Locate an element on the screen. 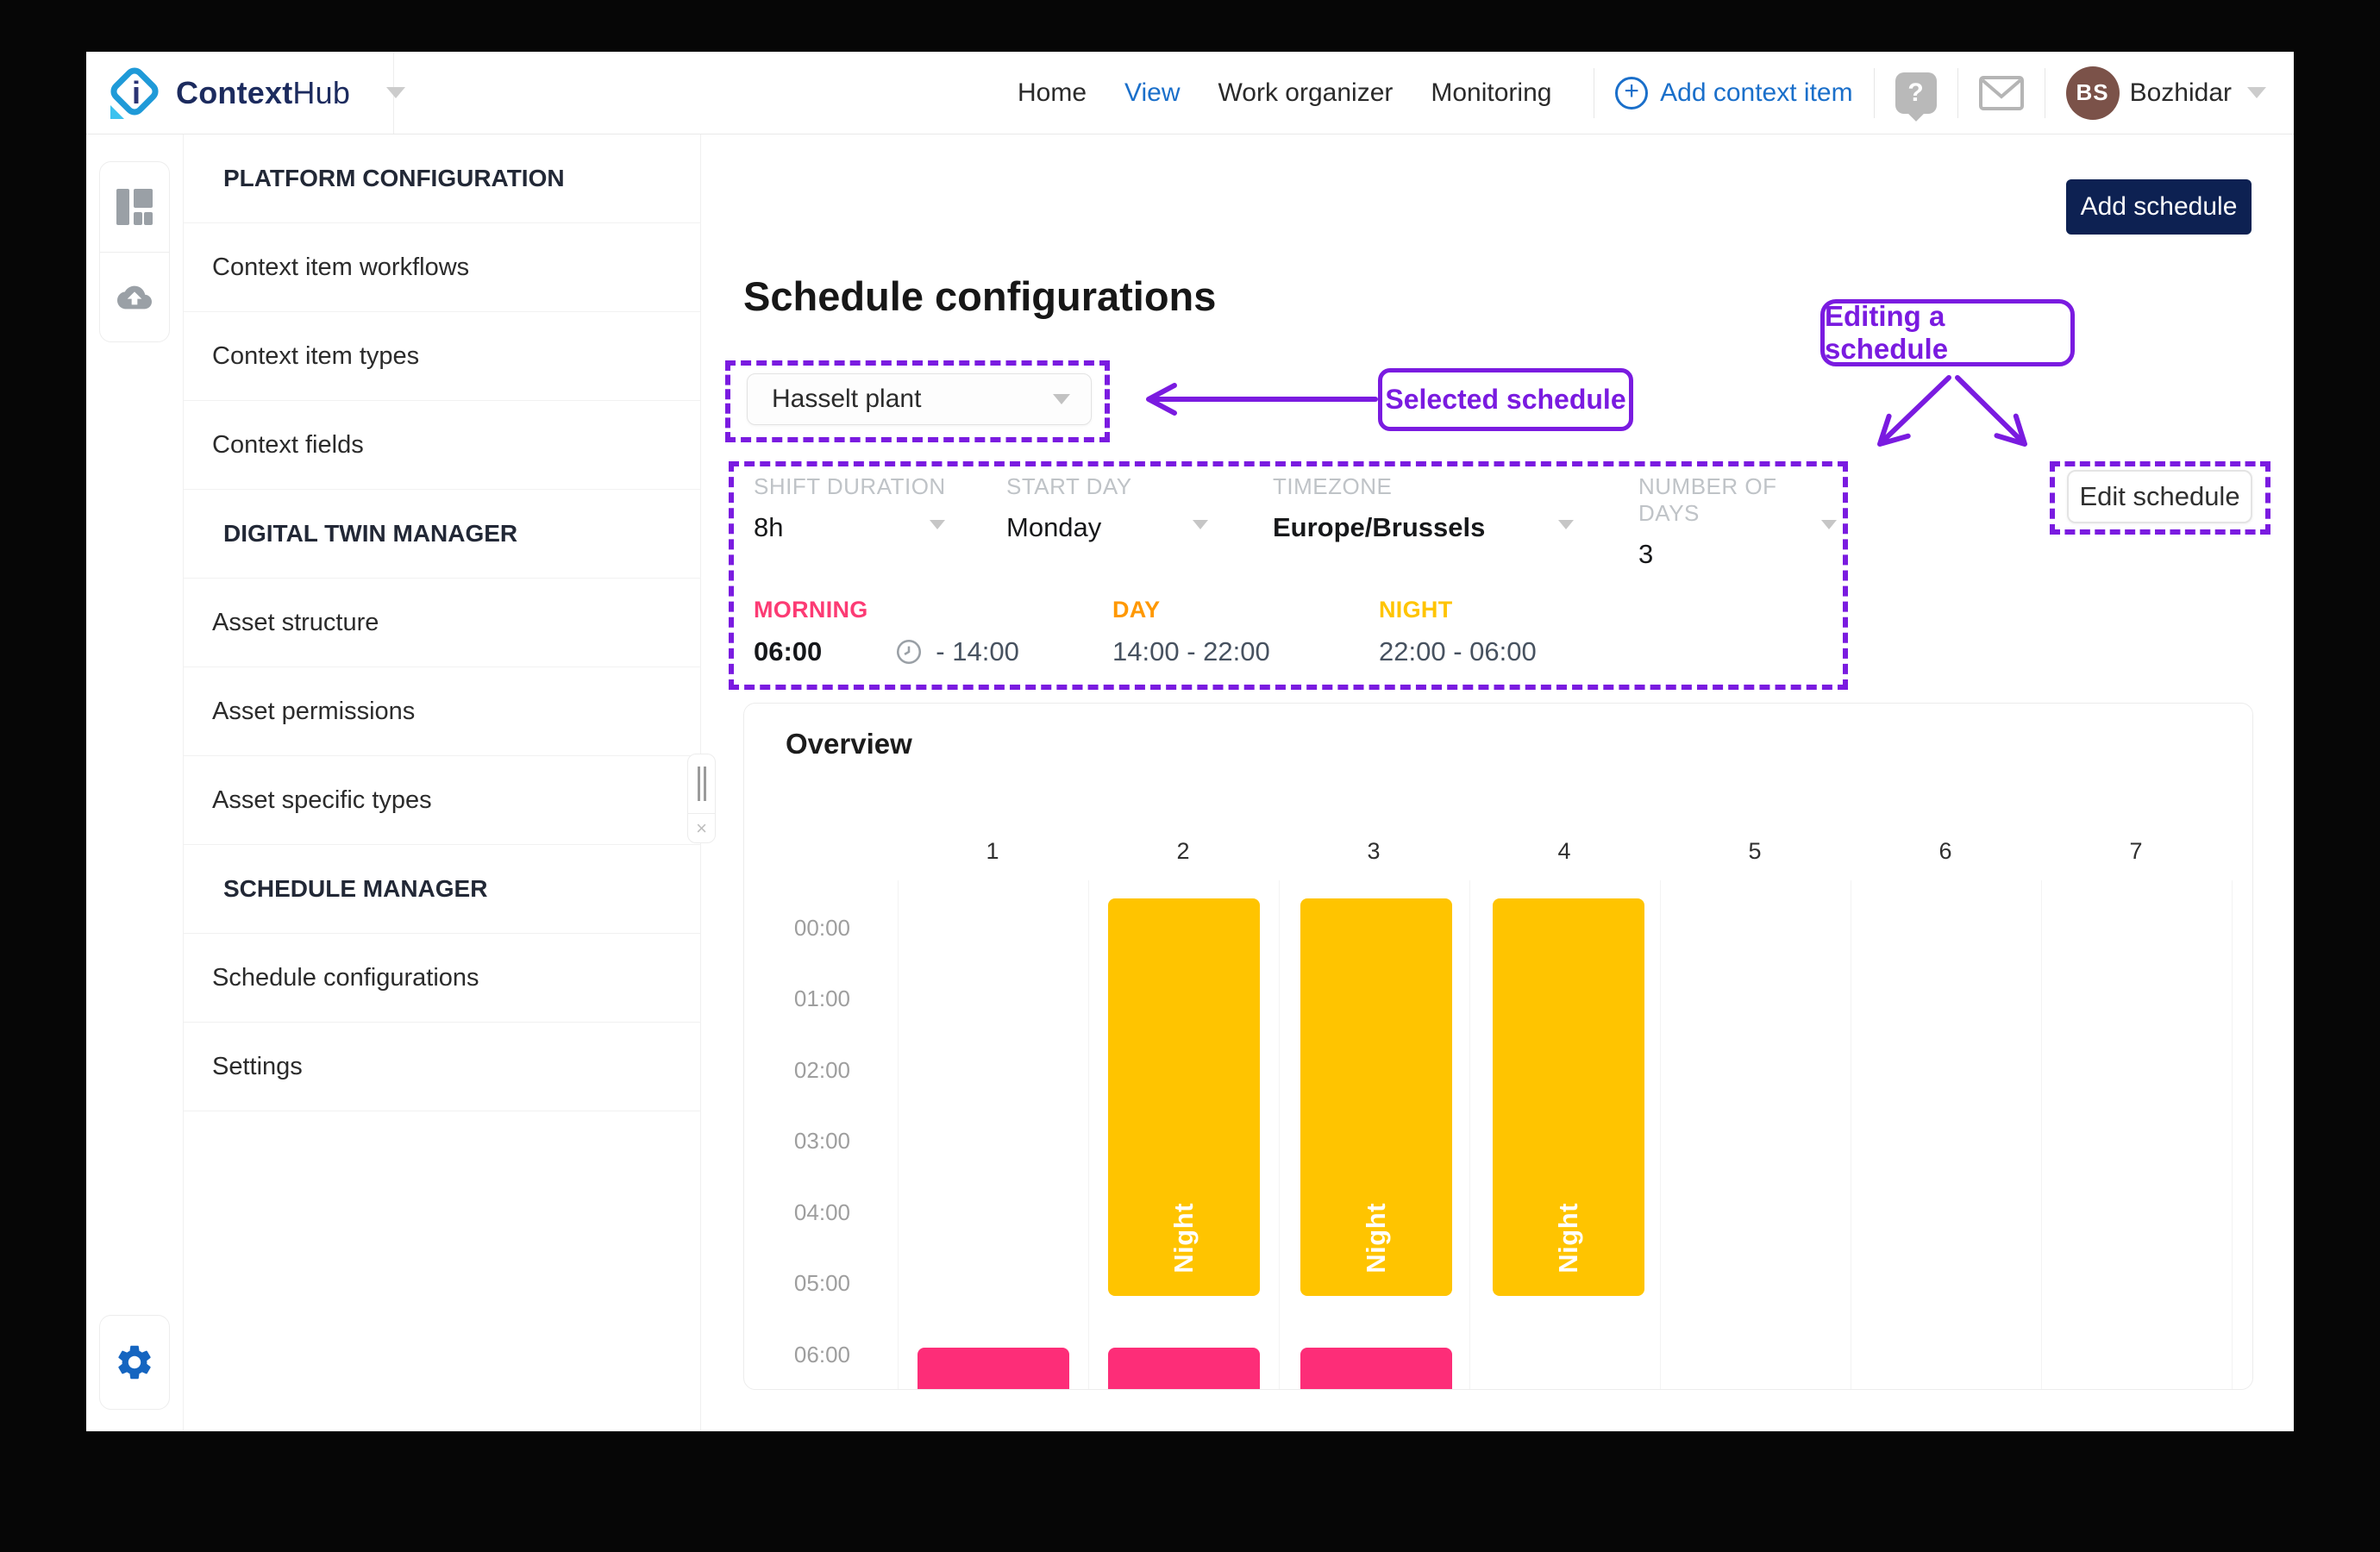  sidebar-item-context-fields: Context fields is located at coordinates (442, 446).